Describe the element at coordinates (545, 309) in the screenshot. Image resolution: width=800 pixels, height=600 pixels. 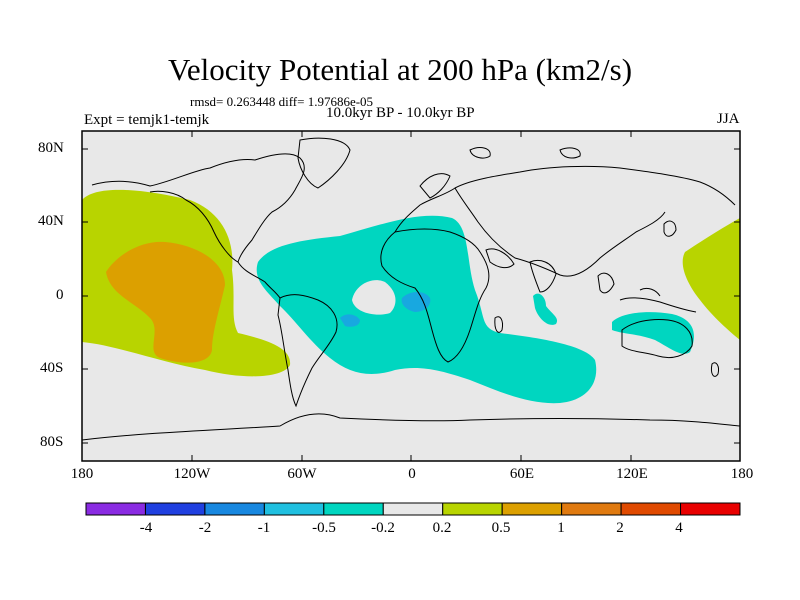
I see `indian-ocean-negative-patch` at that location.